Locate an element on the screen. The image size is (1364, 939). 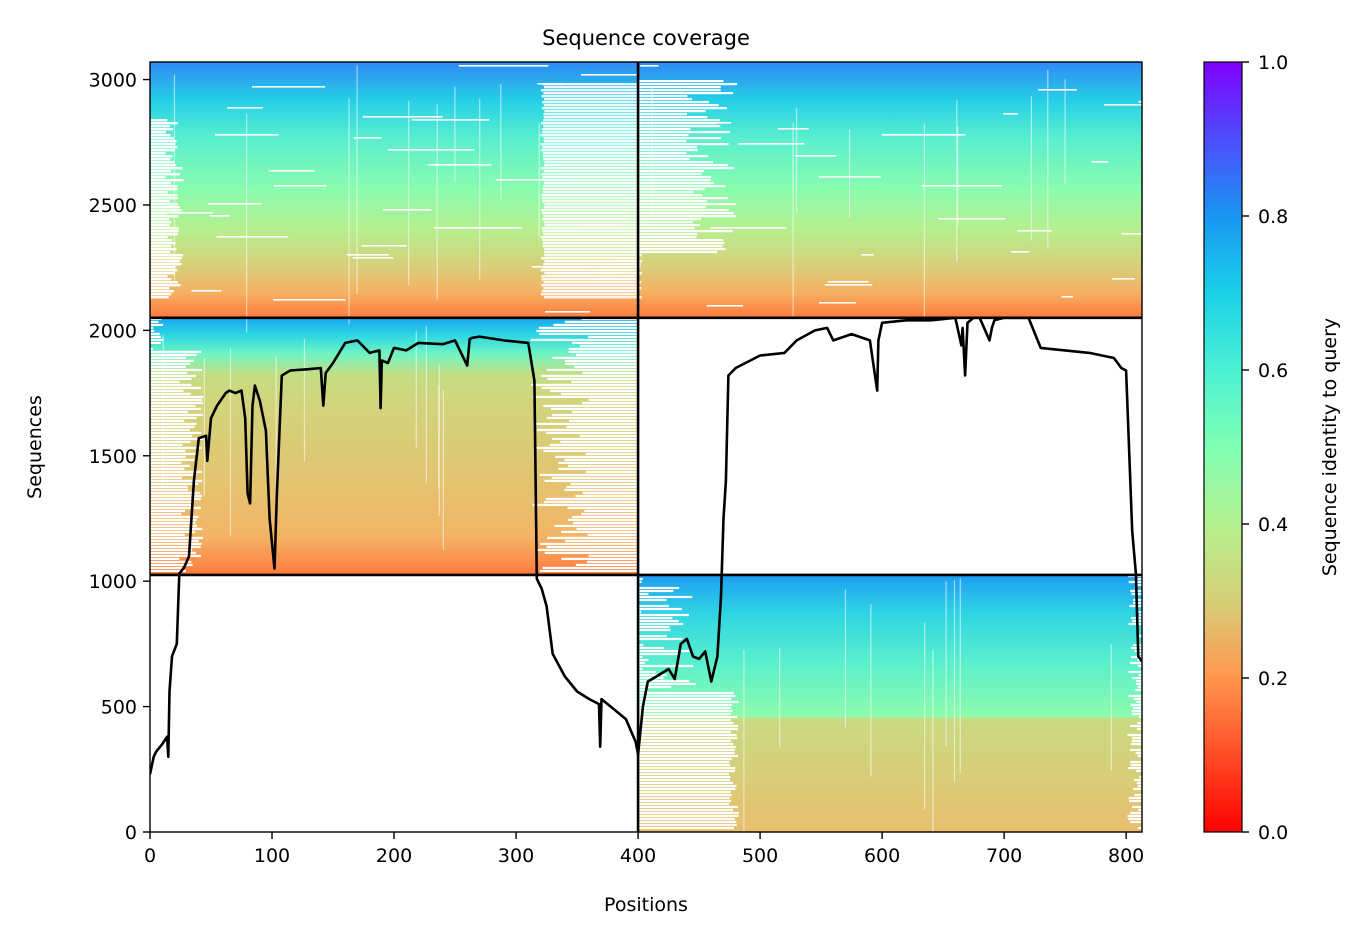
colorbar is located at coordinates (1223, 447).